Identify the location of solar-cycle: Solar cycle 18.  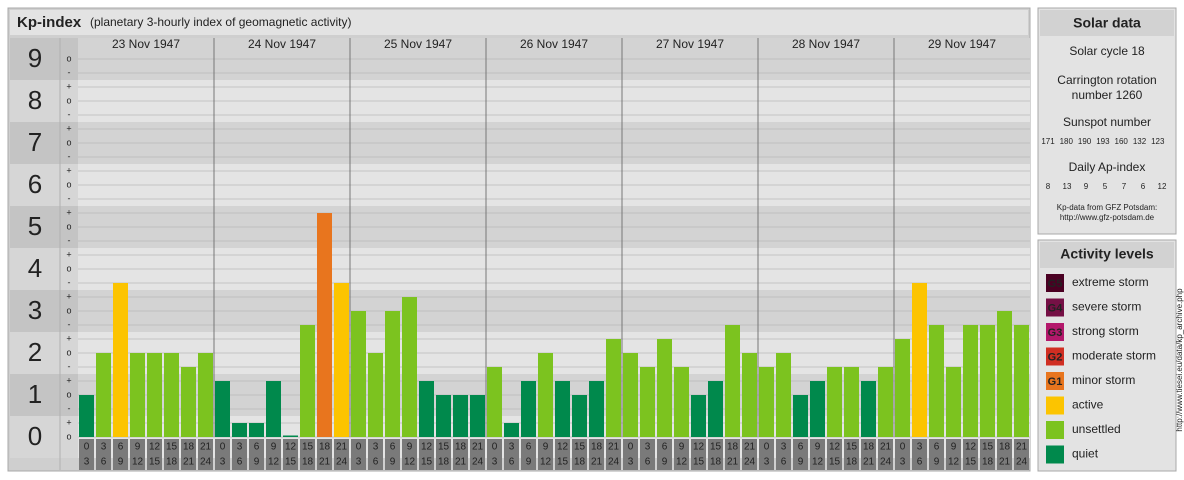
(1107, 51).